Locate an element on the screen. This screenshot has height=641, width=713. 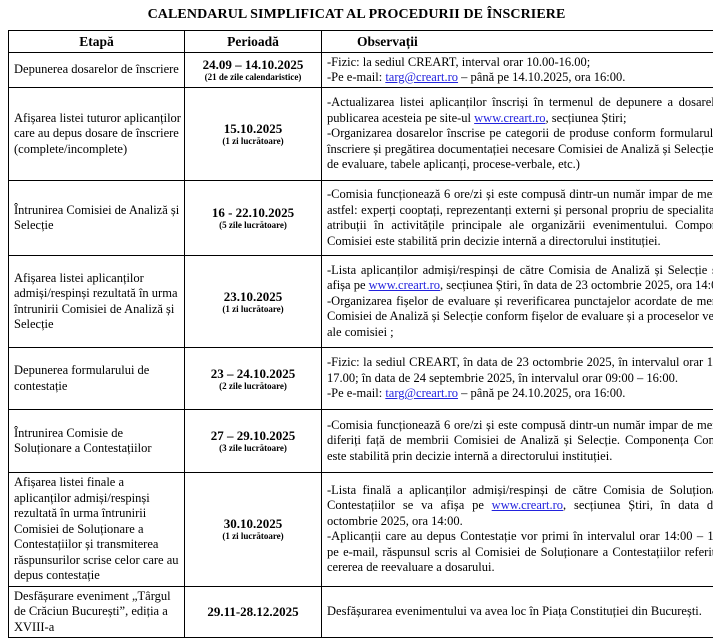
stage-cell: Depunerea dosarelor de înscriere is located at coordinates (97, 70).